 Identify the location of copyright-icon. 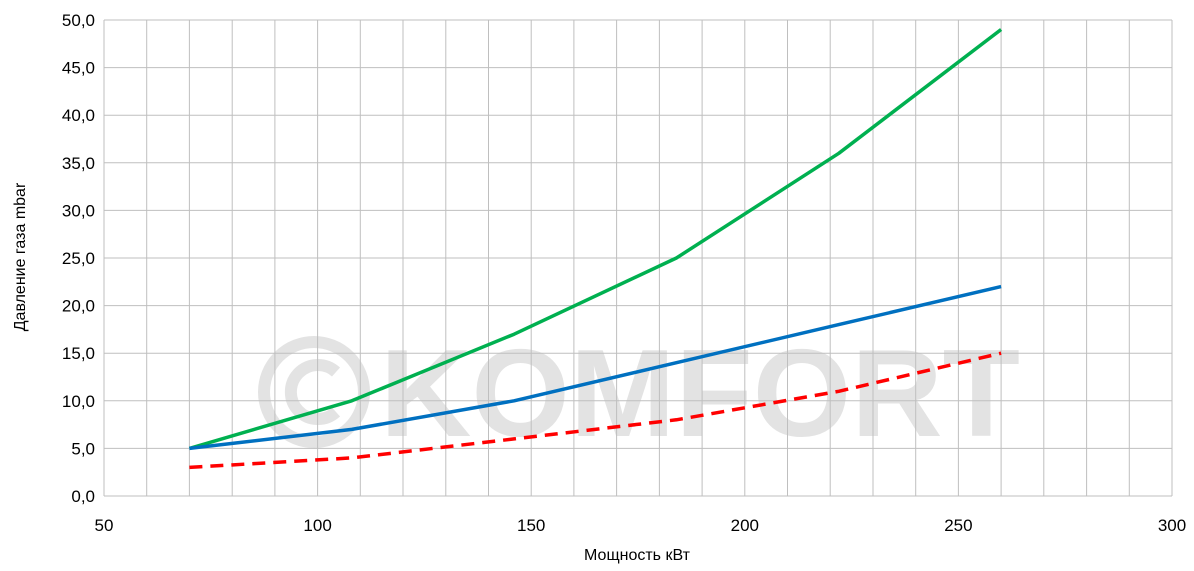
(314, 392).